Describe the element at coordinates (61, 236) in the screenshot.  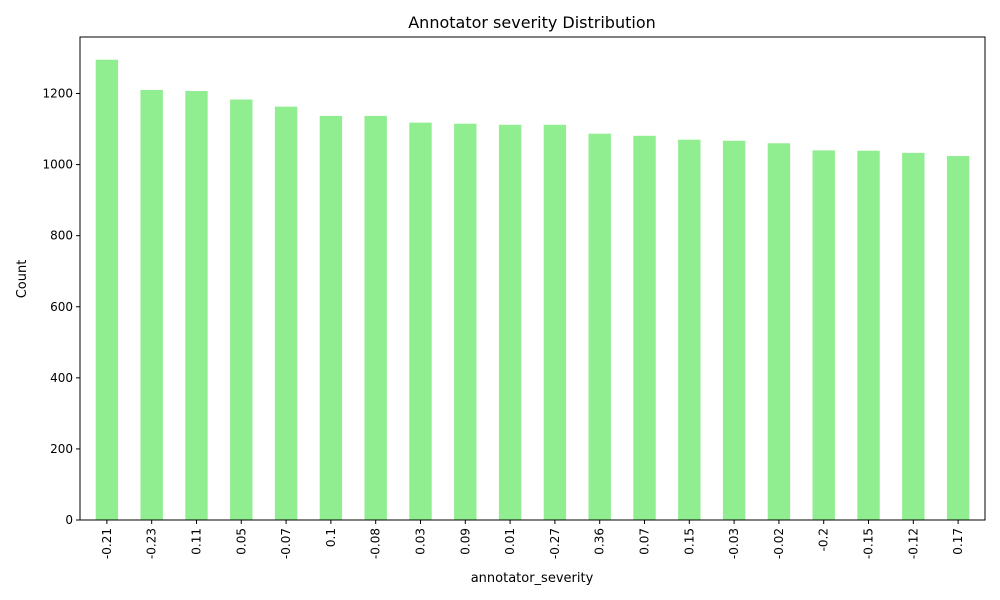
I see `y-tick-label: 800` at that location.